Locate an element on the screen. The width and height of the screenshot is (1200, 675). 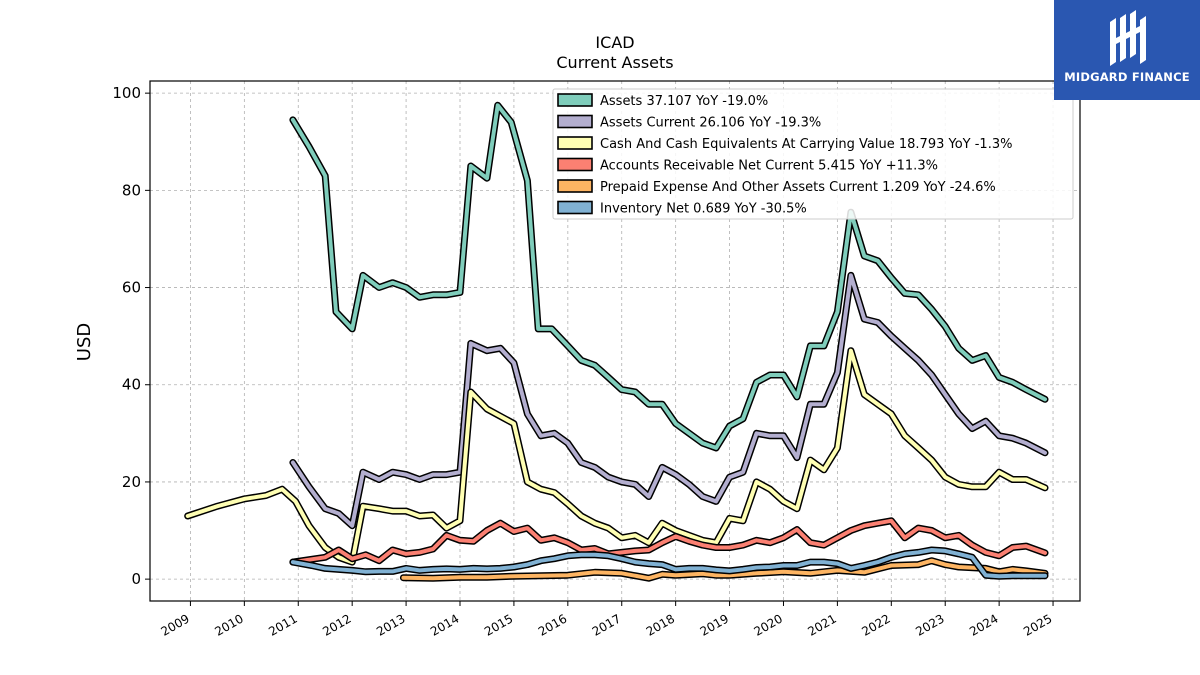
legend-box is located at coordinates (813, 154).